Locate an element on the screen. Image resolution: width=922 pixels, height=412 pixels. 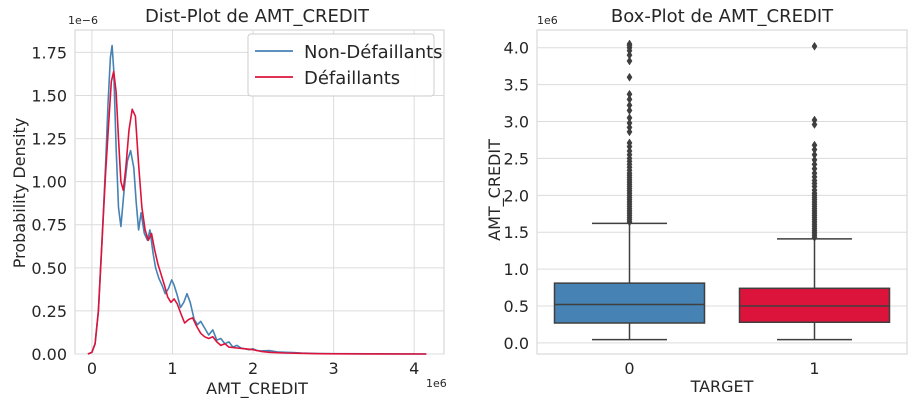
box-plot-title: Box-Plot de AMT_CREDIT is located at coordinates (722, 16).